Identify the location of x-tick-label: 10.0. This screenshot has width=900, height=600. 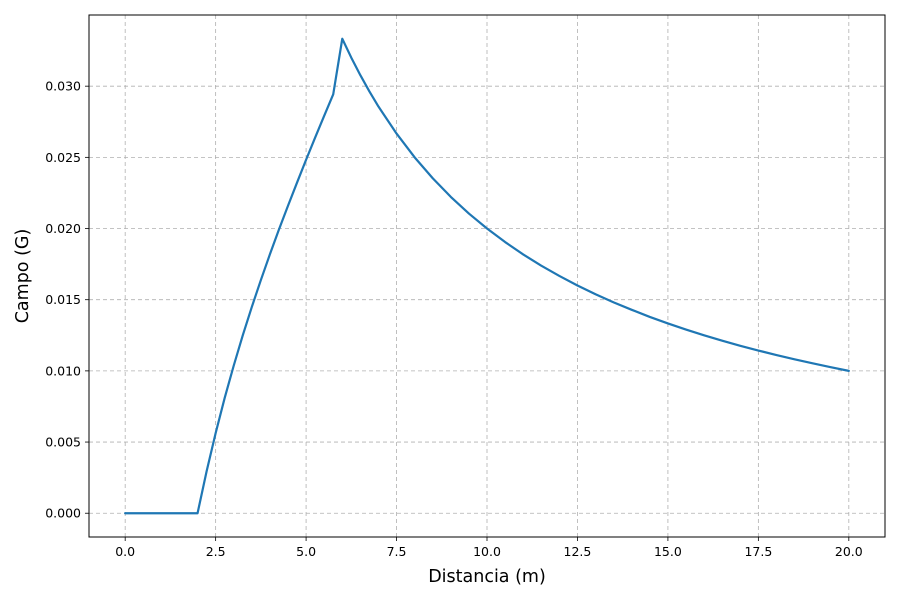
(487, 551).